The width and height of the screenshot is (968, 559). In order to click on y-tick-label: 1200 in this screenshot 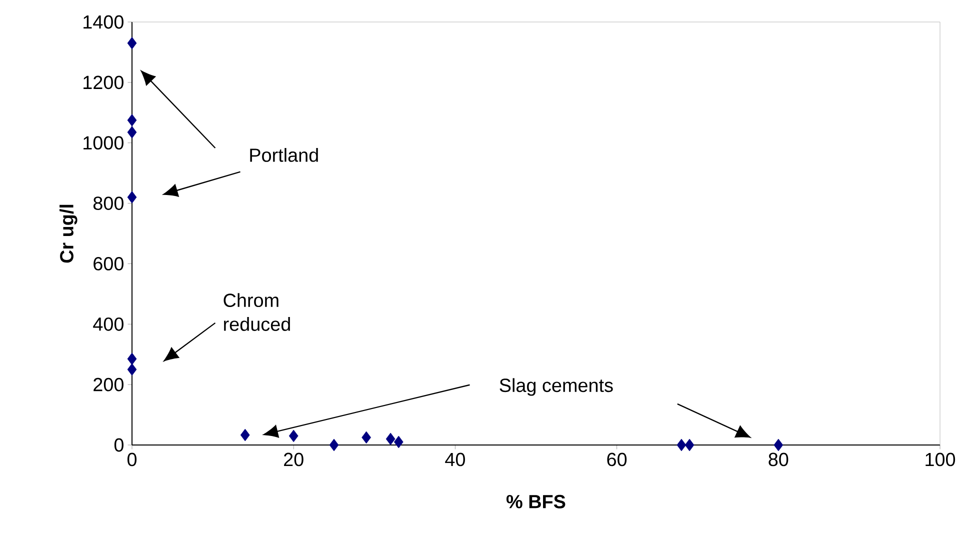, I will do `click(104, 83)`.